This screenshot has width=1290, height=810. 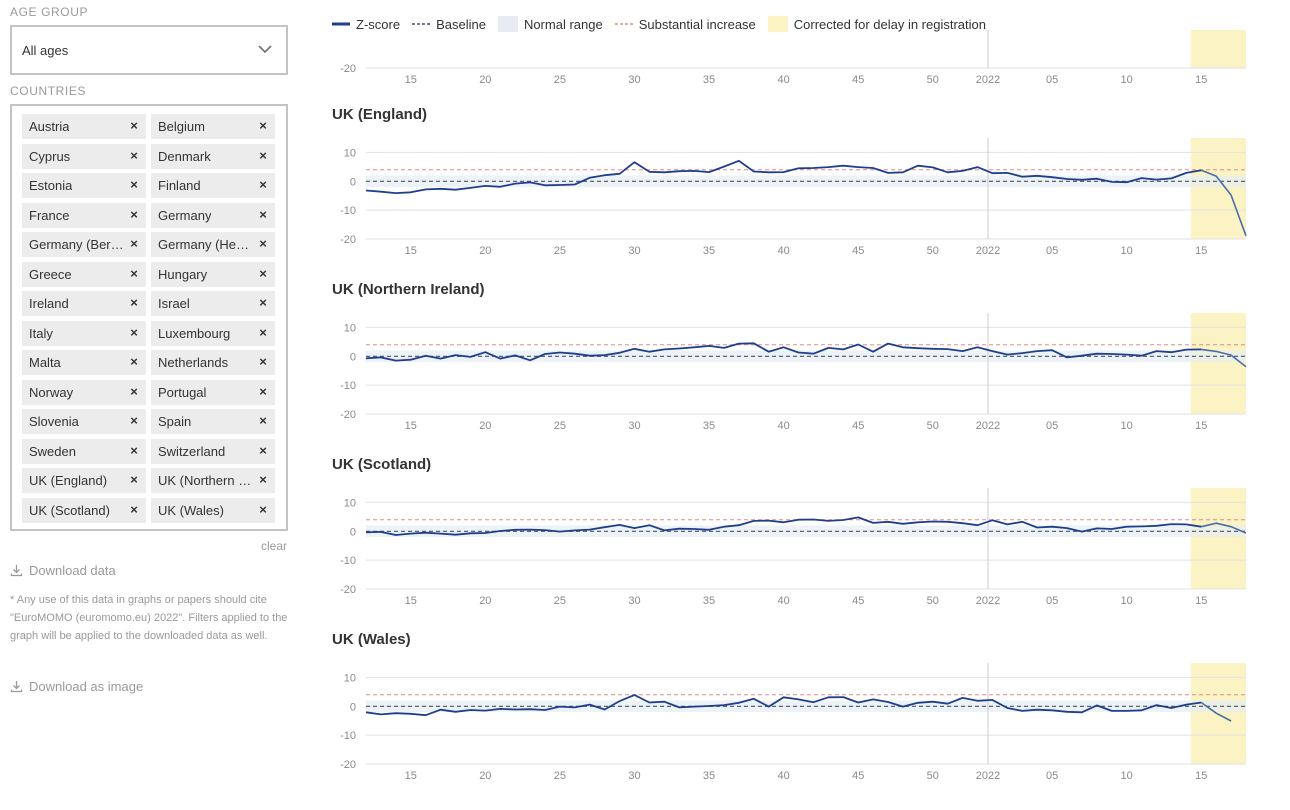 I want to click on country-chip: Greece ×, so click(x=84, y=274).